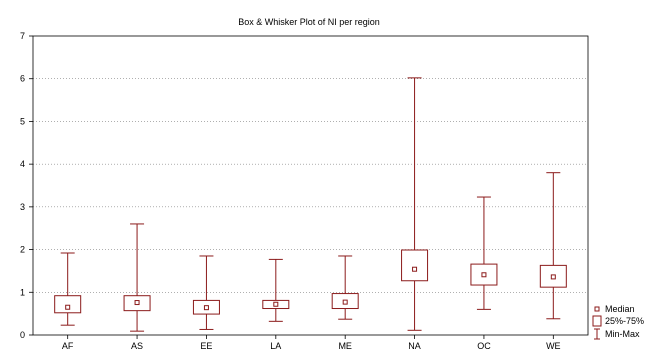 Image resolution: width=652 pixels, height=361 pixels. Describe the element at coordinates (22, 250) in the screenshot. I see `y-tick-label: 2` at that location.